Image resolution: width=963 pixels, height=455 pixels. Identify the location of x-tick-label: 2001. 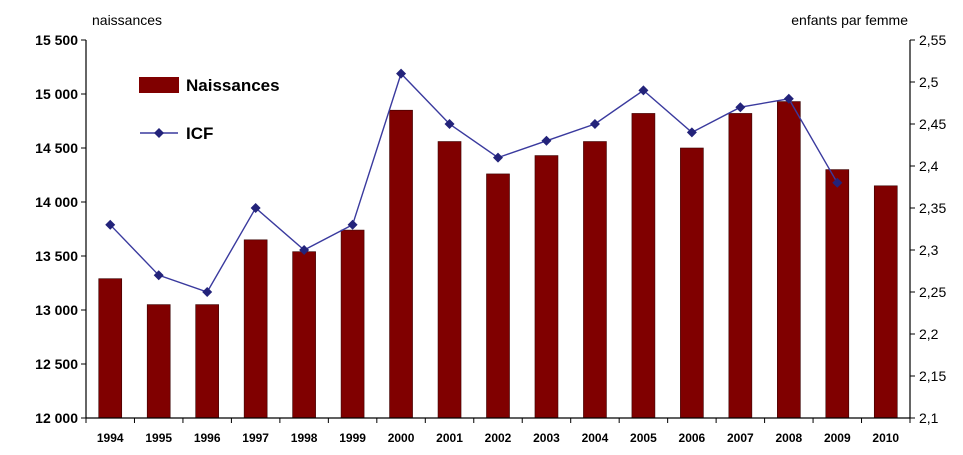
(449, 438).